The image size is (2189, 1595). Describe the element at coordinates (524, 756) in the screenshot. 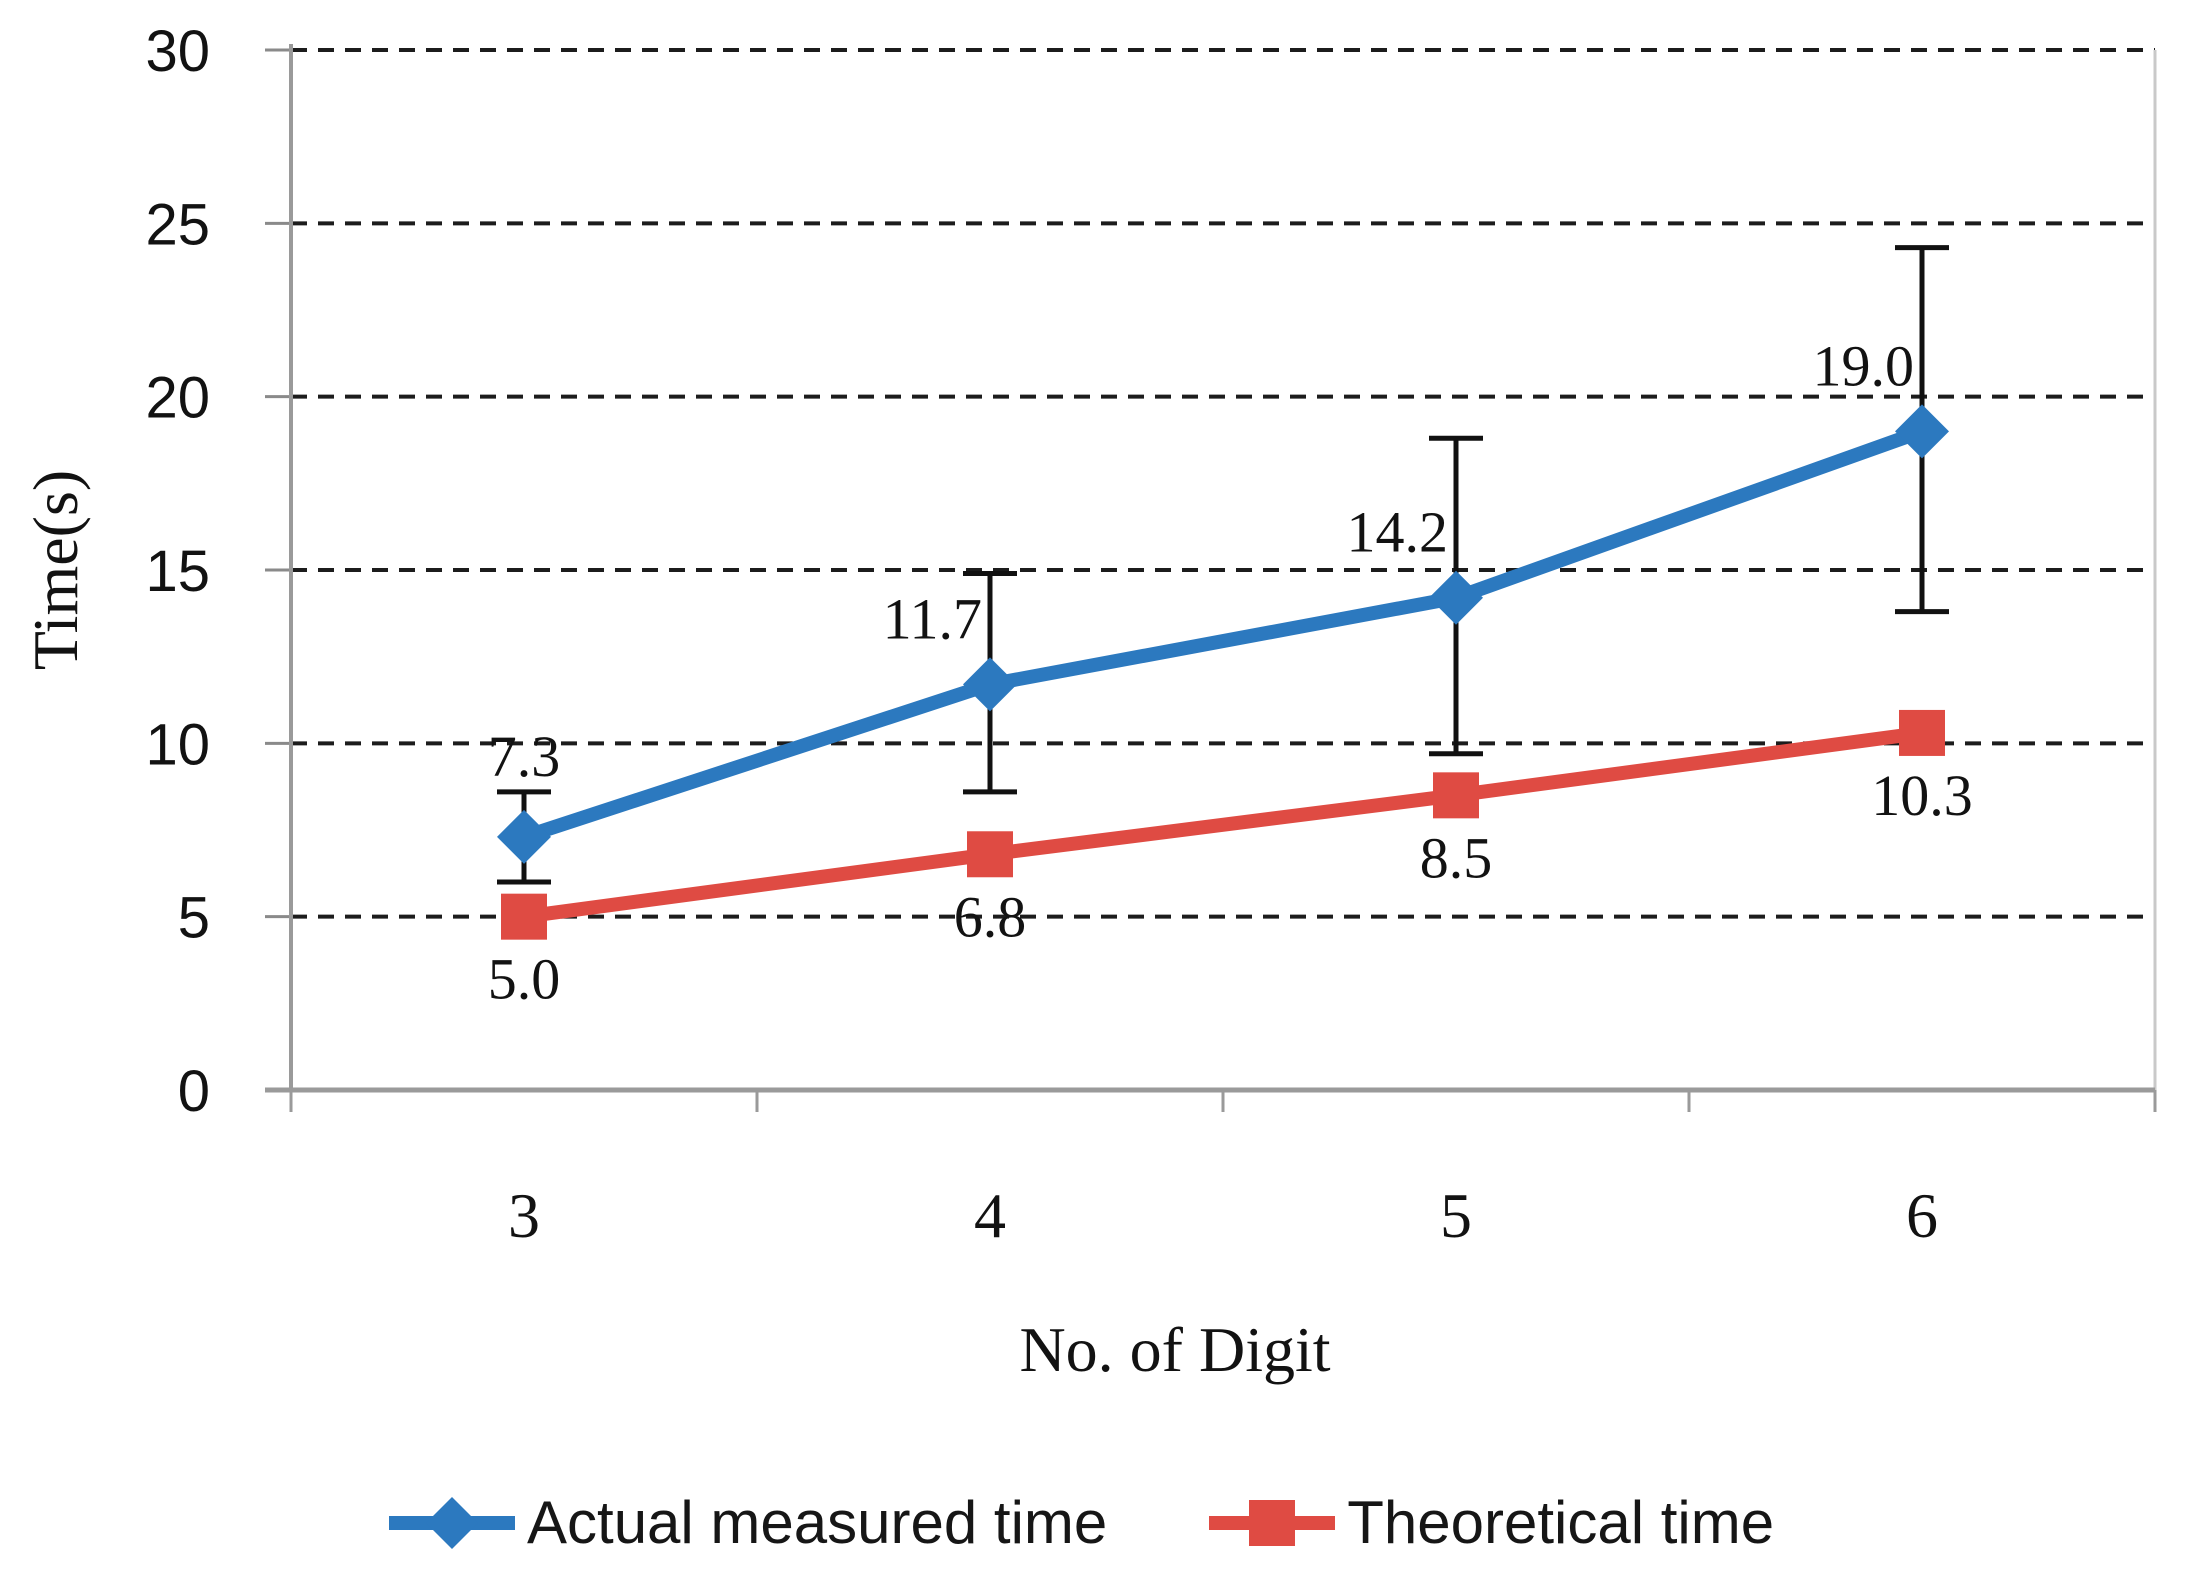

I see `data-label: 7.3` at that location.